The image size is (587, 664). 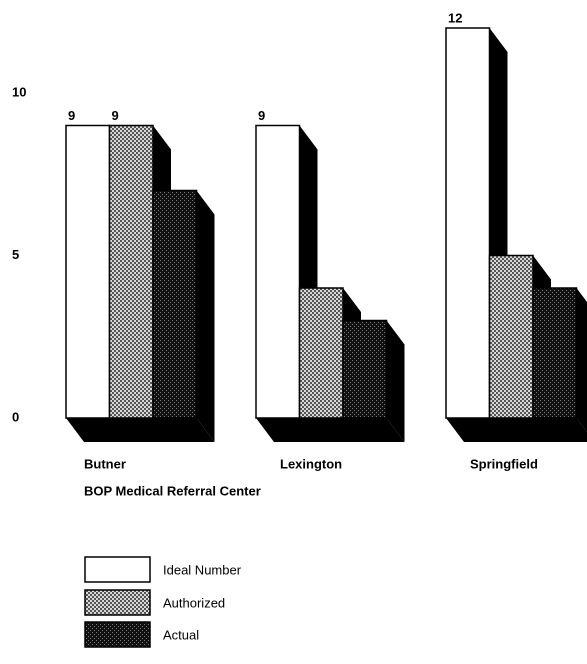 What do you see at coordinates (181, 634) in the screenshot?
I see `legend-label: Actual` at bounding box center [181, 634].